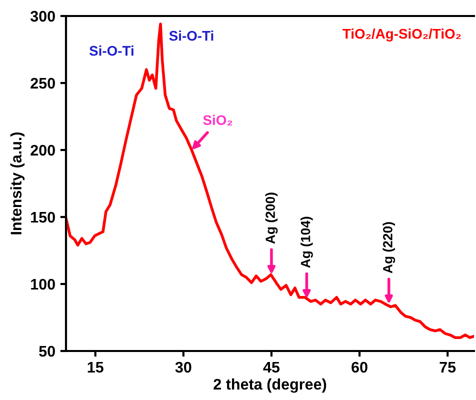 This screenshot has width=476, height=400. What do you see at coordinates (42, 83) in the screenshot?
I see `y-tick-label: 250` at bounding box center [42, 83].